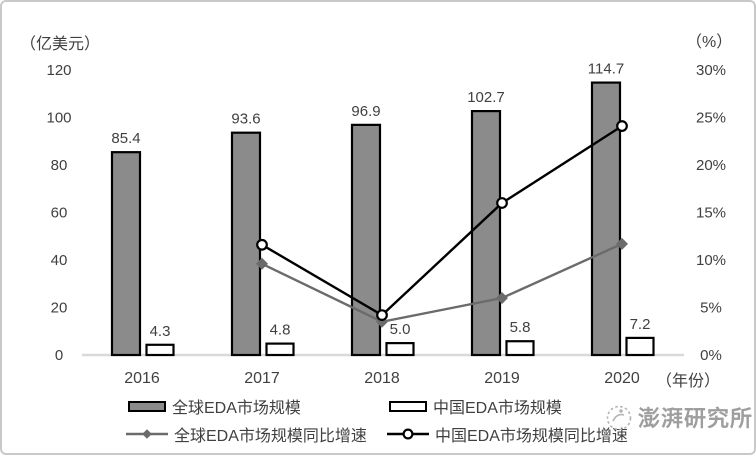 This screenshot has width=756, height=455. I want to click on year-label-2018: 2018, so click(382, 378).